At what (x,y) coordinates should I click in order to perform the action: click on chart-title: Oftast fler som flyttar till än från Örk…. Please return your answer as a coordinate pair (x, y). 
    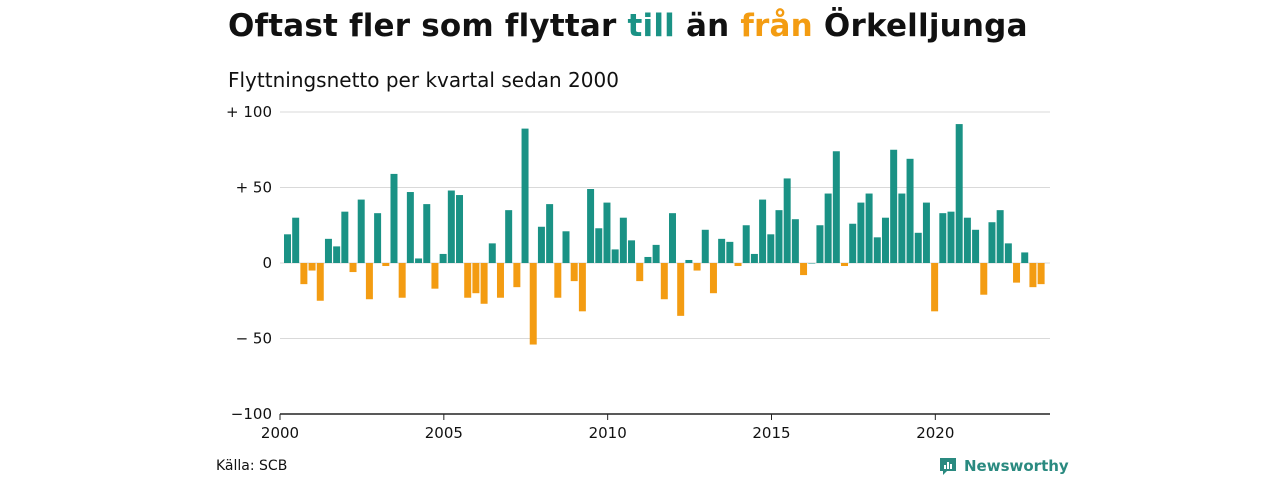
    Looking at the image, I should click on (628, 26).